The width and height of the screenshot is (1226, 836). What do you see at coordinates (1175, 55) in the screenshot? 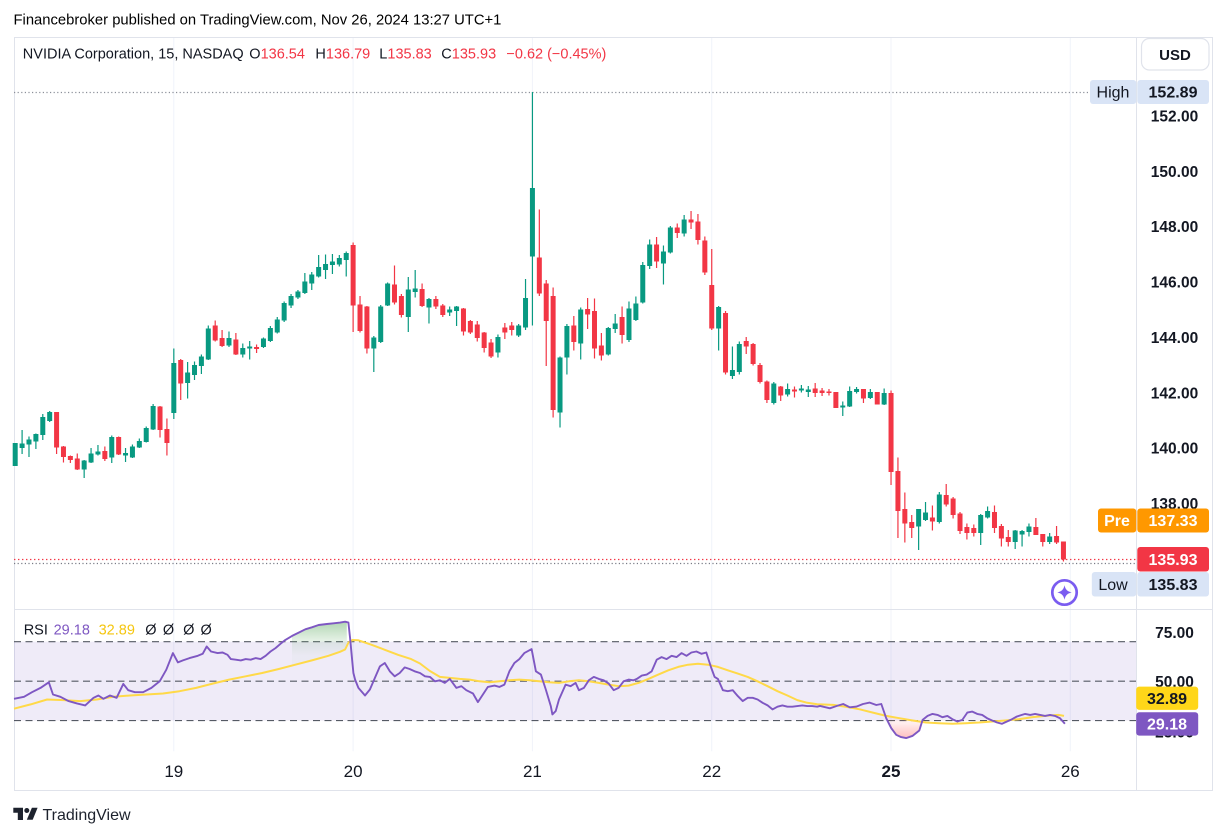
I see `svg-text: USD` at bounding box center [1175, 55].